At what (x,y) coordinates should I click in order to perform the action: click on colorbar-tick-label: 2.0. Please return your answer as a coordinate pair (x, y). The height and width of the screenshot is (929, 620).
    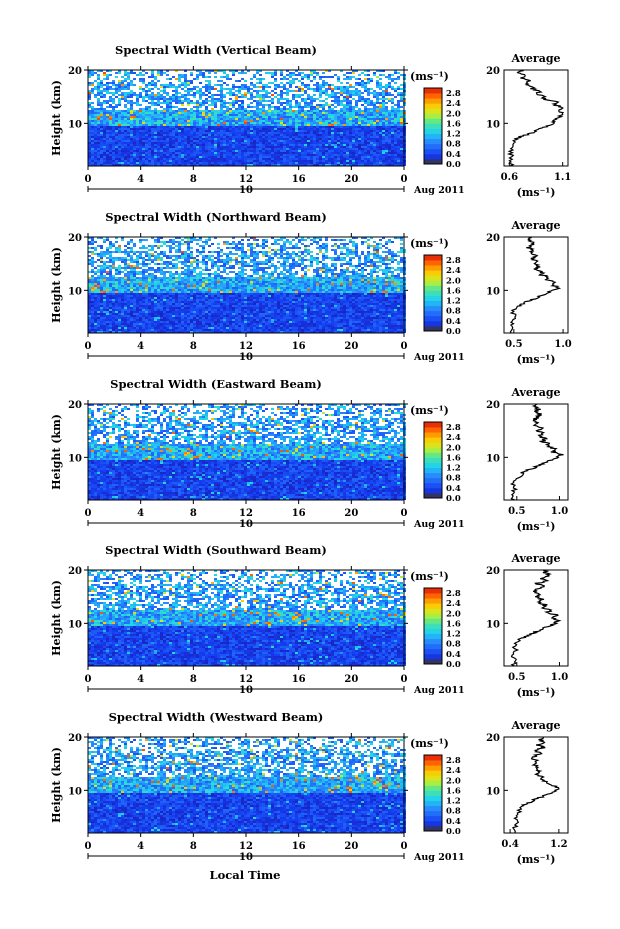
    Looking at the image, I should click on (453, 114).